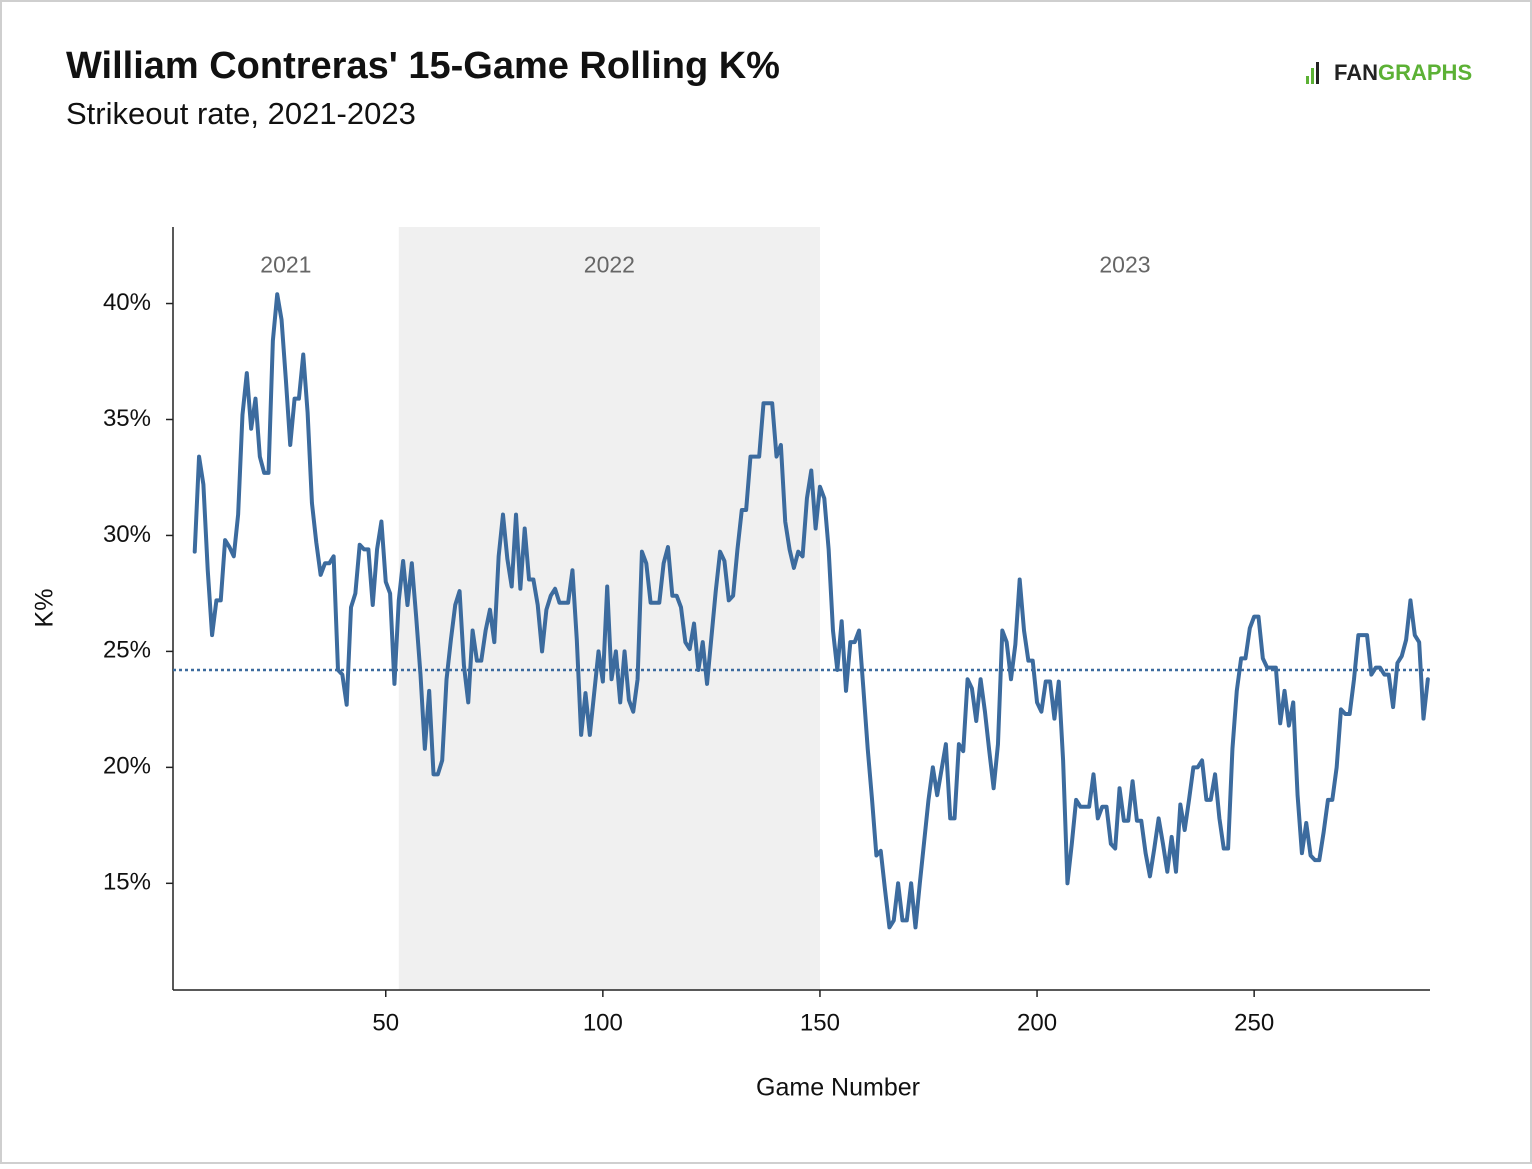 The width and height of the screenshot is (1532, 1169). I want to click on logo-dark: FAN, so click(1356, 72).